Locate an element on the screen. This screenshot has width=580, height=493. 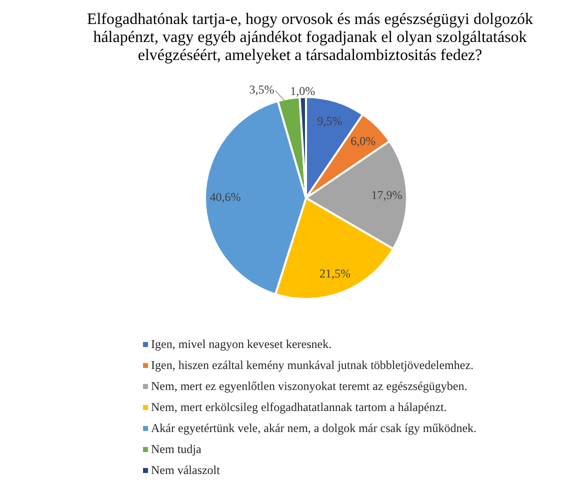
legend-label: Nem tudja is located at coordinates (176, 449).